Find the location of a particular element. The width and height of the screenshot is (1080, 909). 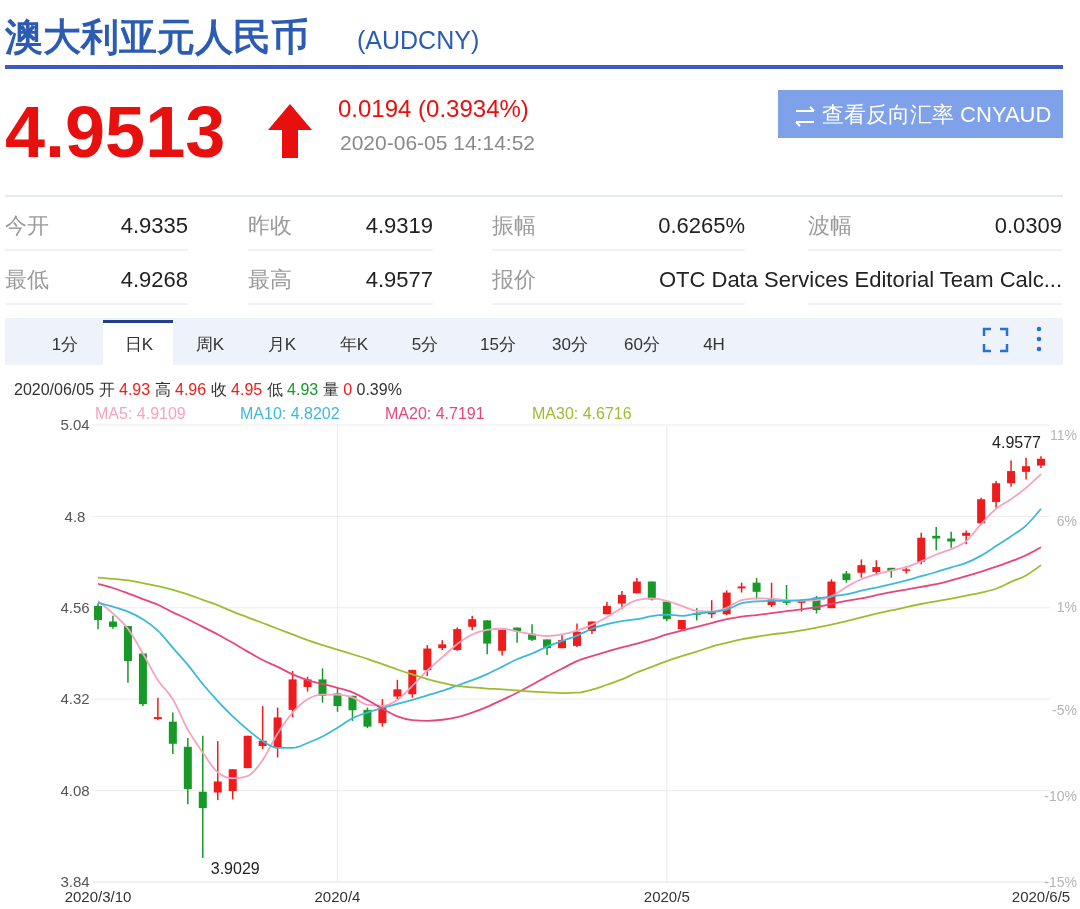

y-tick-label: 4.08 is located at coordinates (75, 790).